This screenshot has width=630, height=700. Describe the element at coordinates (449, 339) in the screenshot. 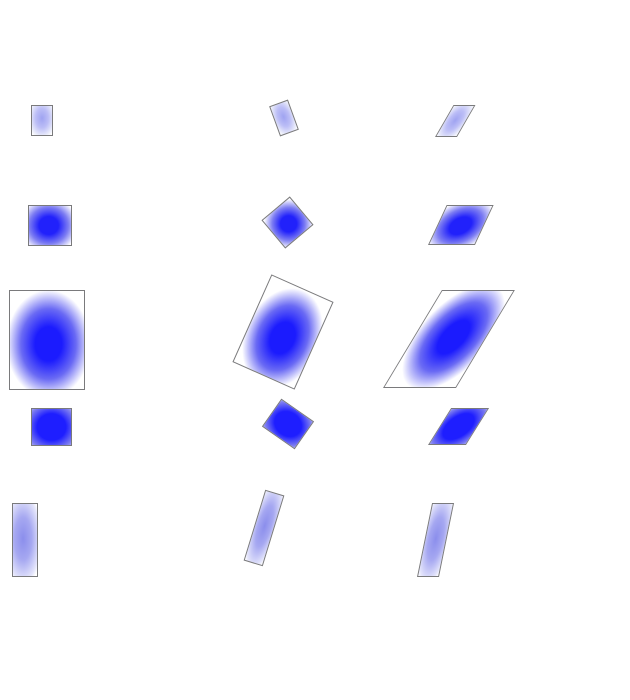

I see `row3-sheared-rect-sheared` at that location.